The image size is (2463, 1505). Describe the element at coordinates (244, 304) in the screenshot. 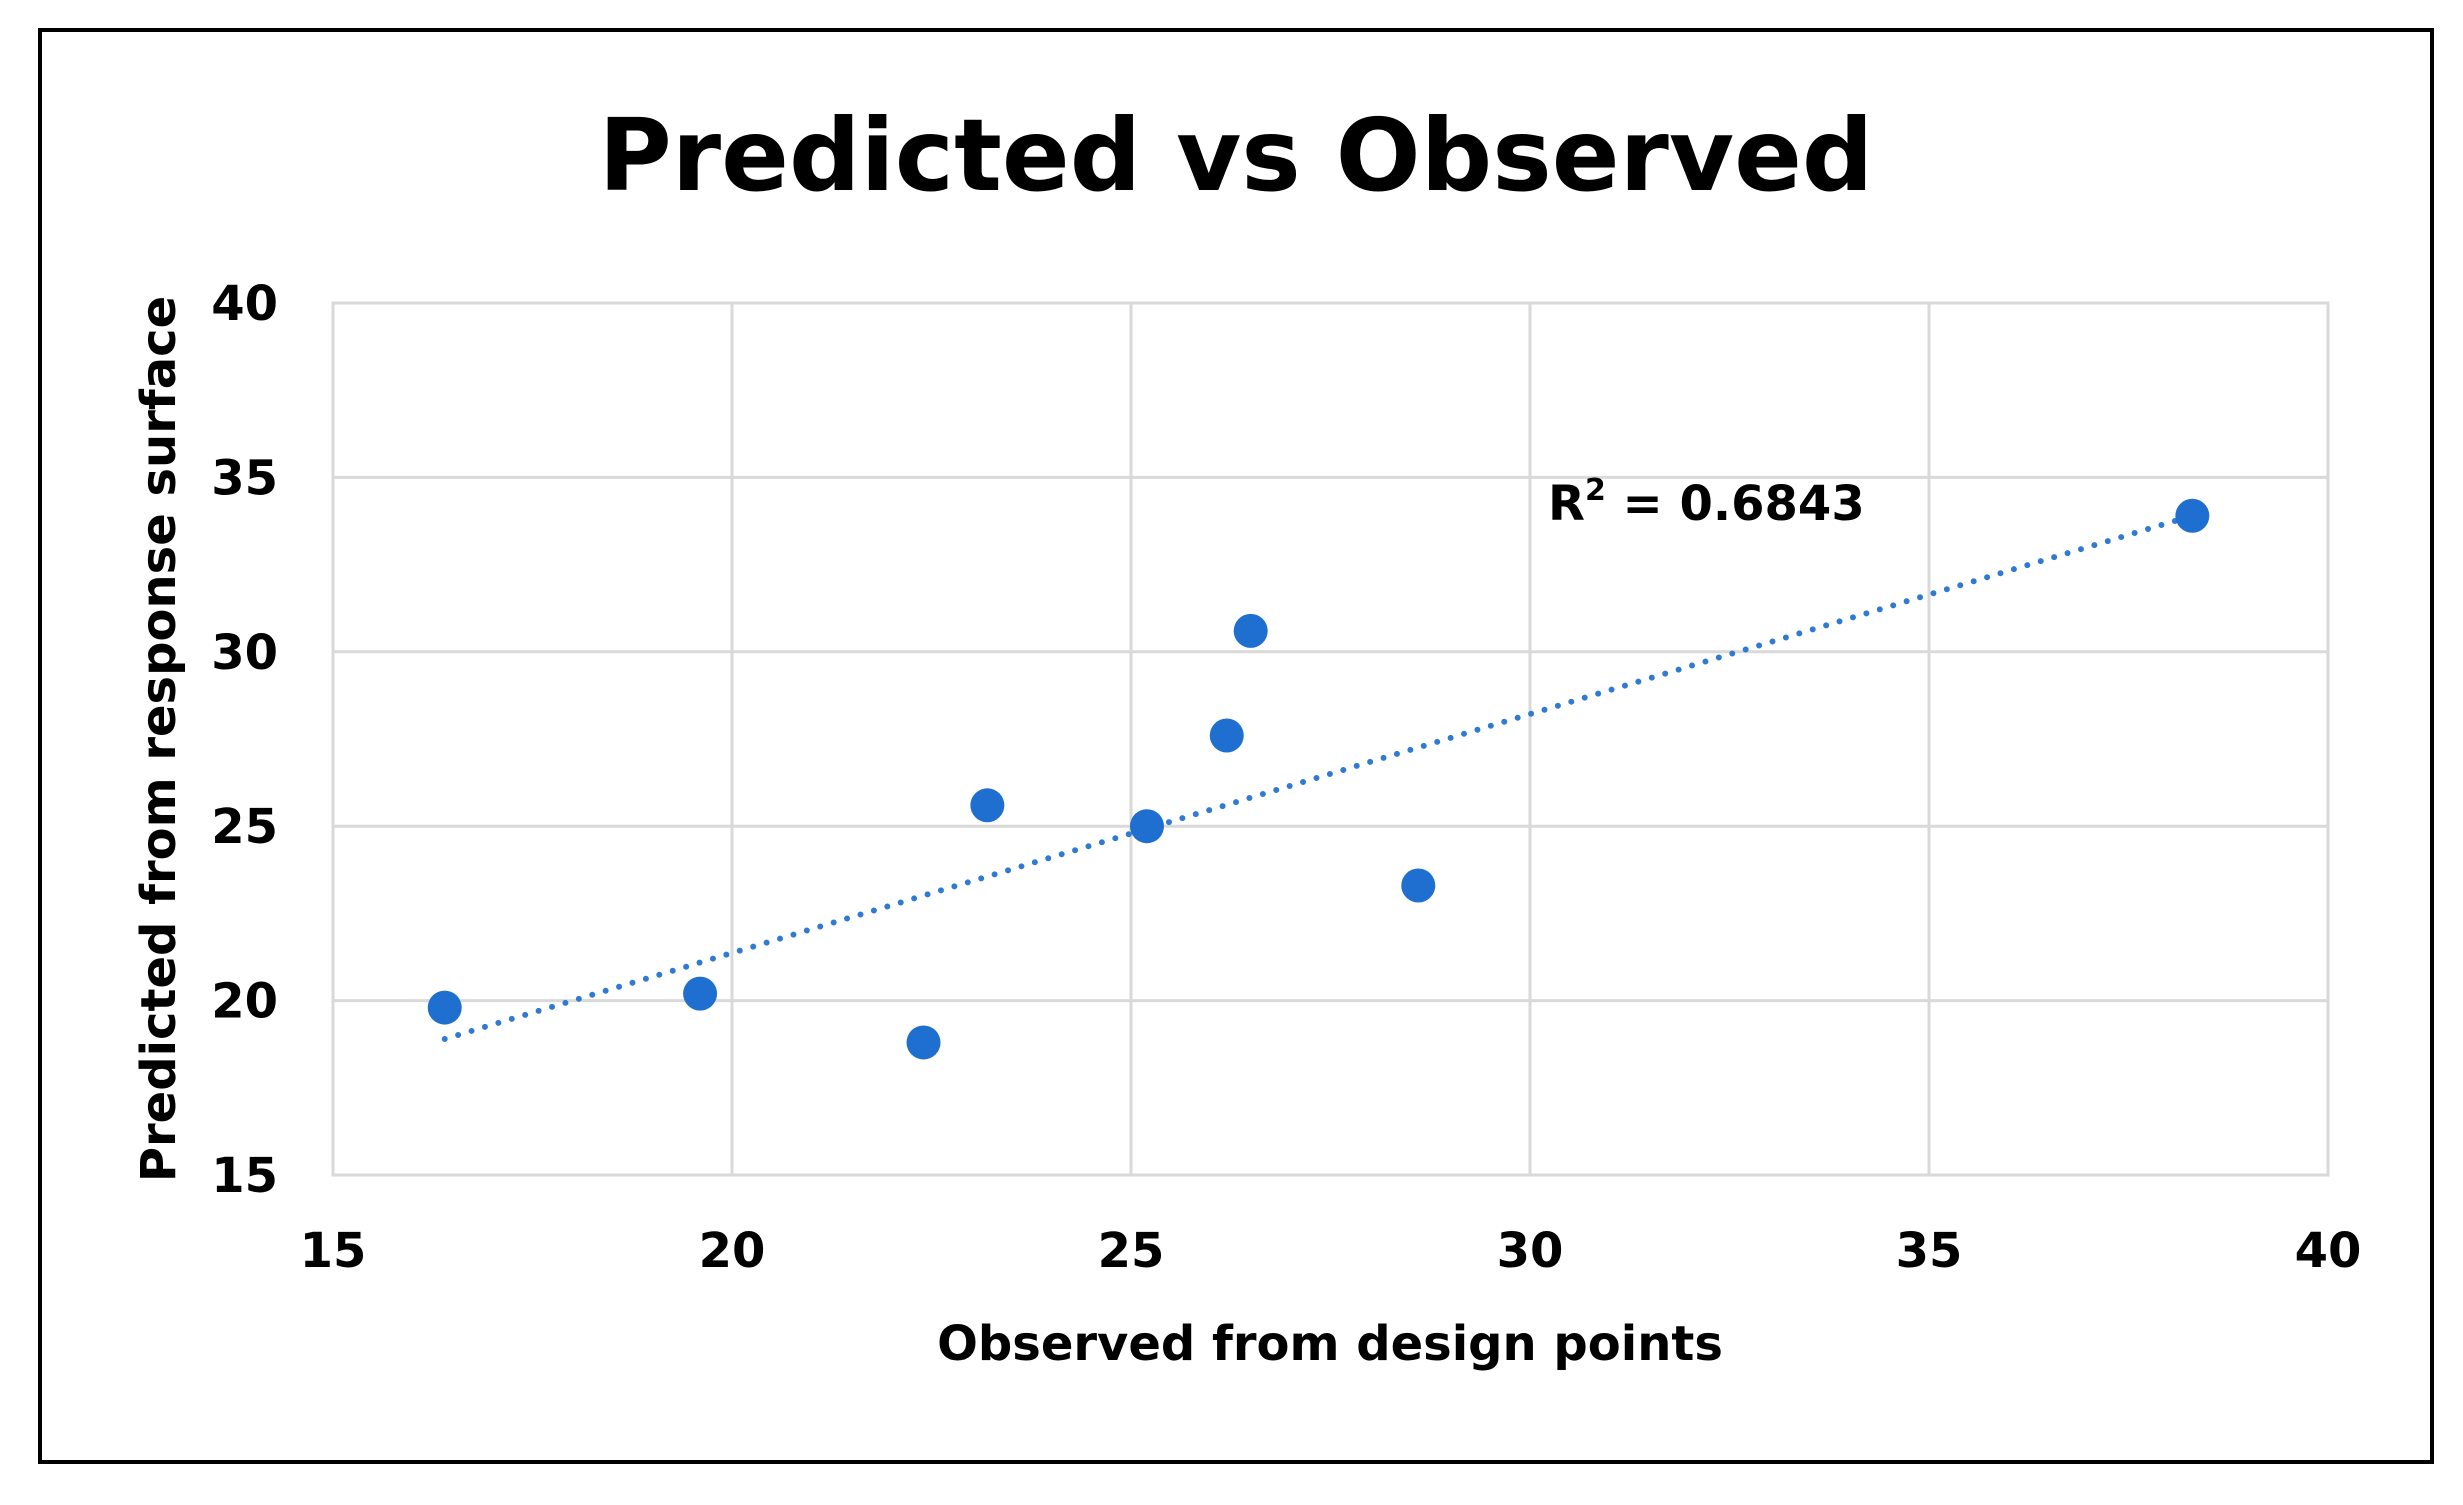

I see `y-tick-label: 40` at that location.